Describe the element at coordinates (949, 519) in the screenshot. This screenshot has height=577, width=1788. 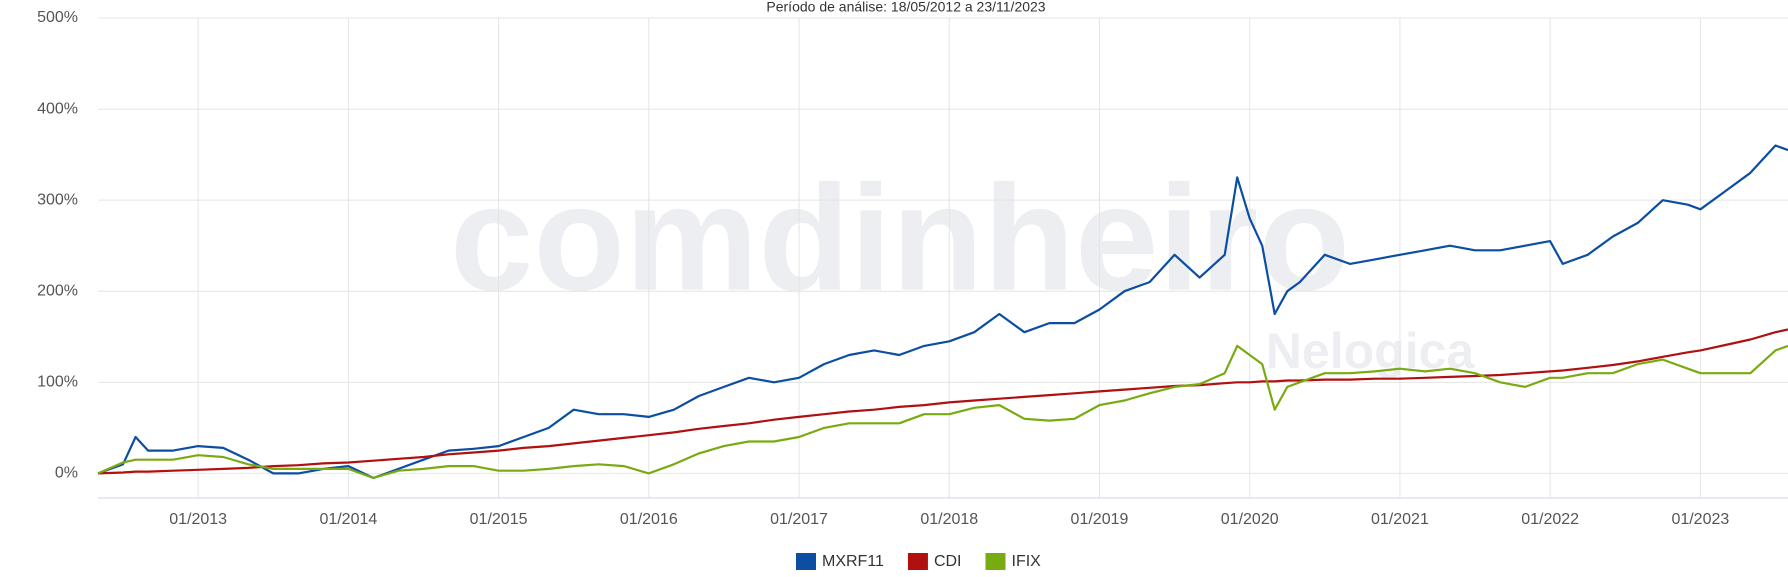
I see `x-tick-label: 01/2018` at that location.